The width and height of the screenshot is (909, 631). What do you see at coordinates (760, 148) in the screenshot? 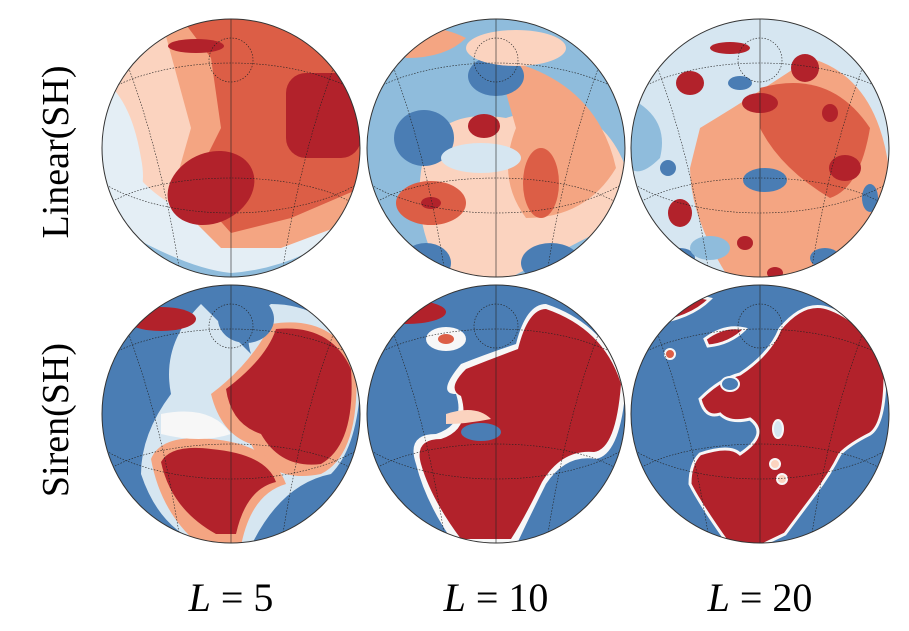
I see `globe-linear-l20` at bounding box center [760, 148].